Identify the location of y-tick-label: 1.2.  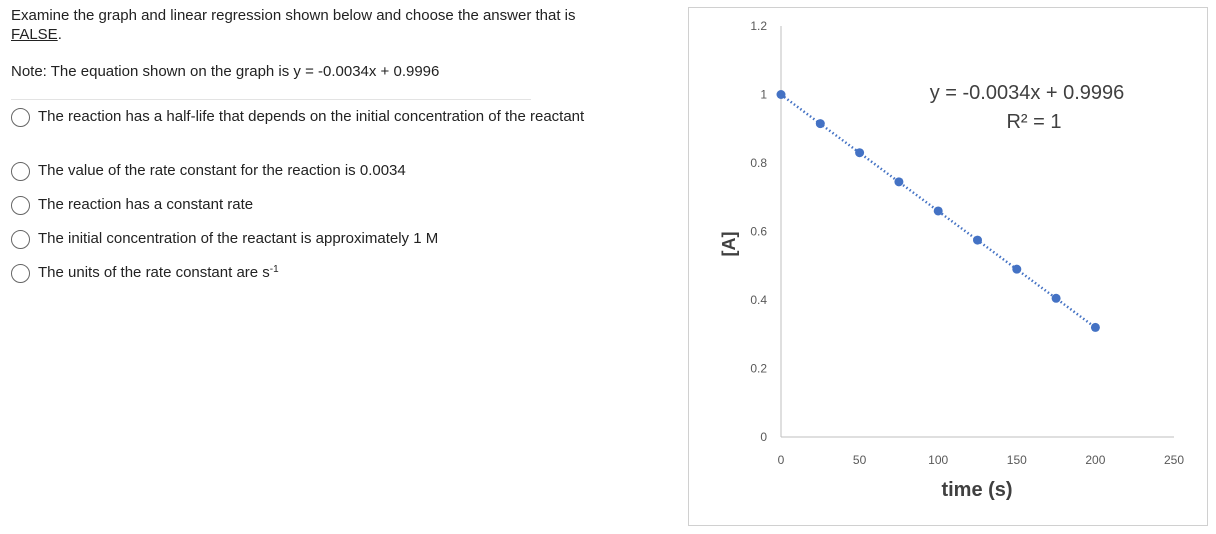
(758, 26).